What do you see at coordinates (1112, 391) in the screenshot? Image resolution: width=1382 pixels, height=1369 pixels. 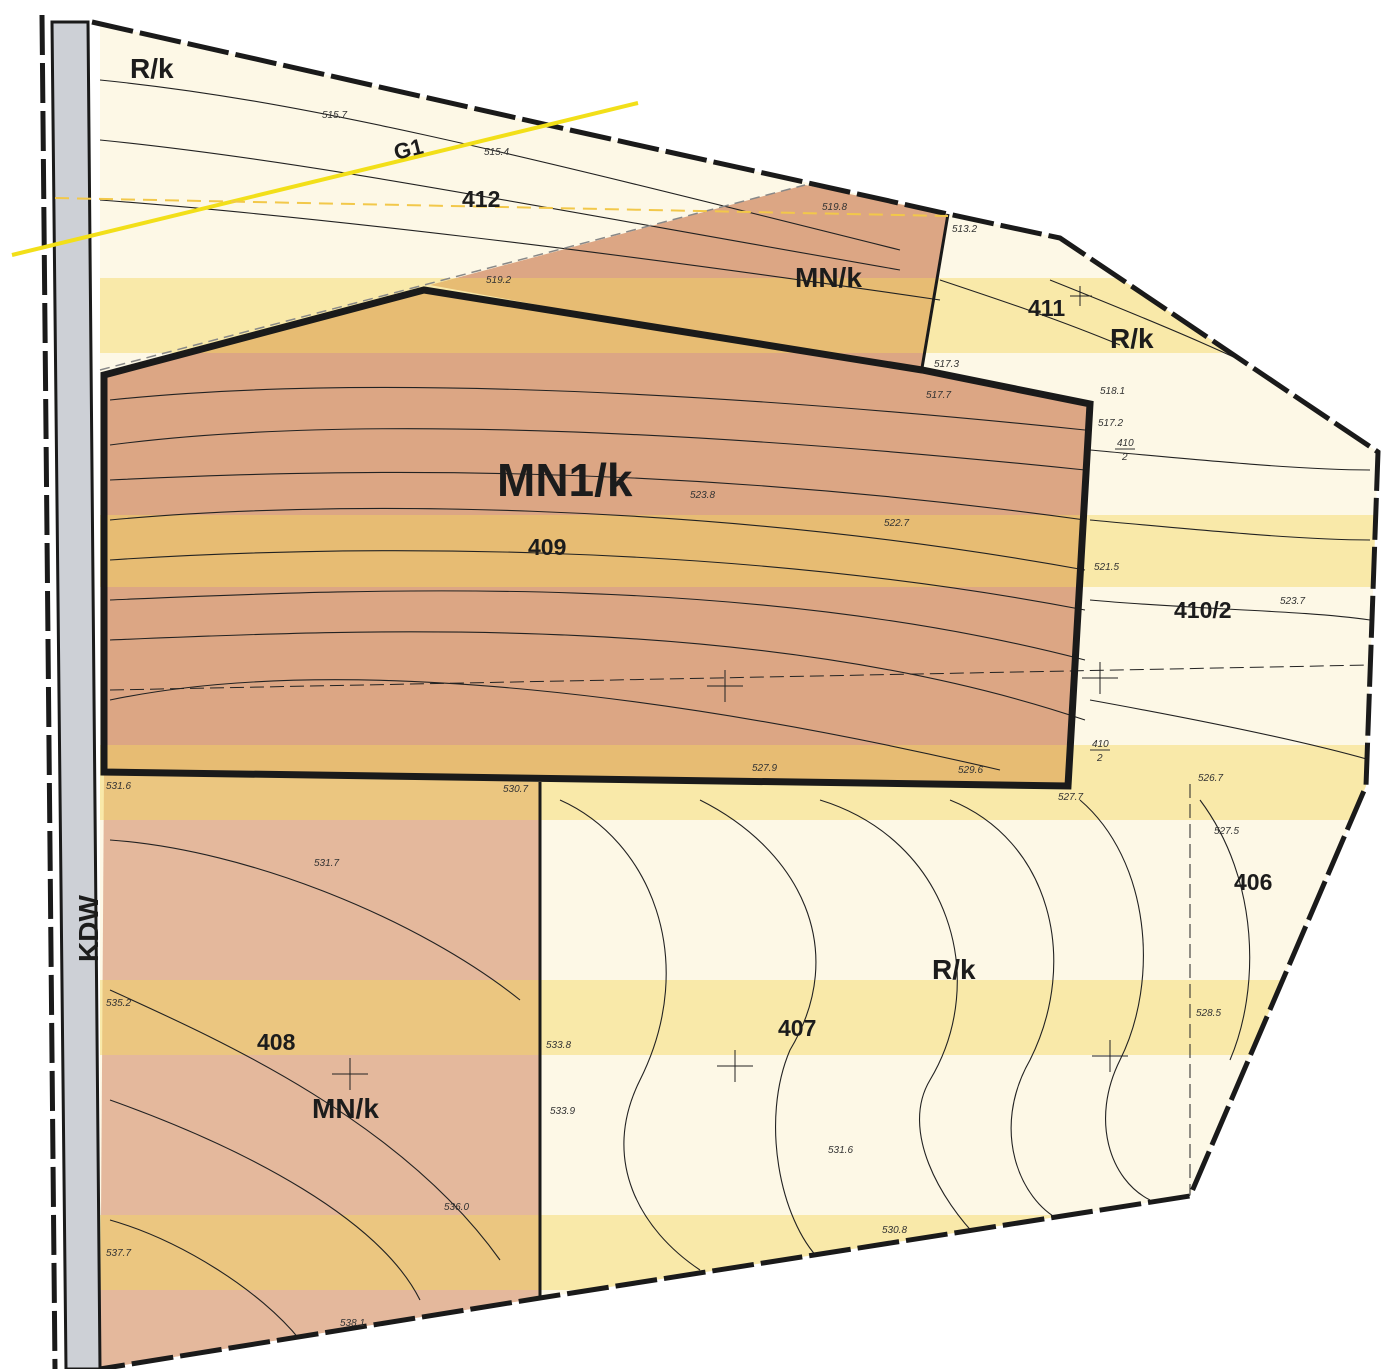 I see `elevation-label: 518.1` at bounding box center [1112, 391].